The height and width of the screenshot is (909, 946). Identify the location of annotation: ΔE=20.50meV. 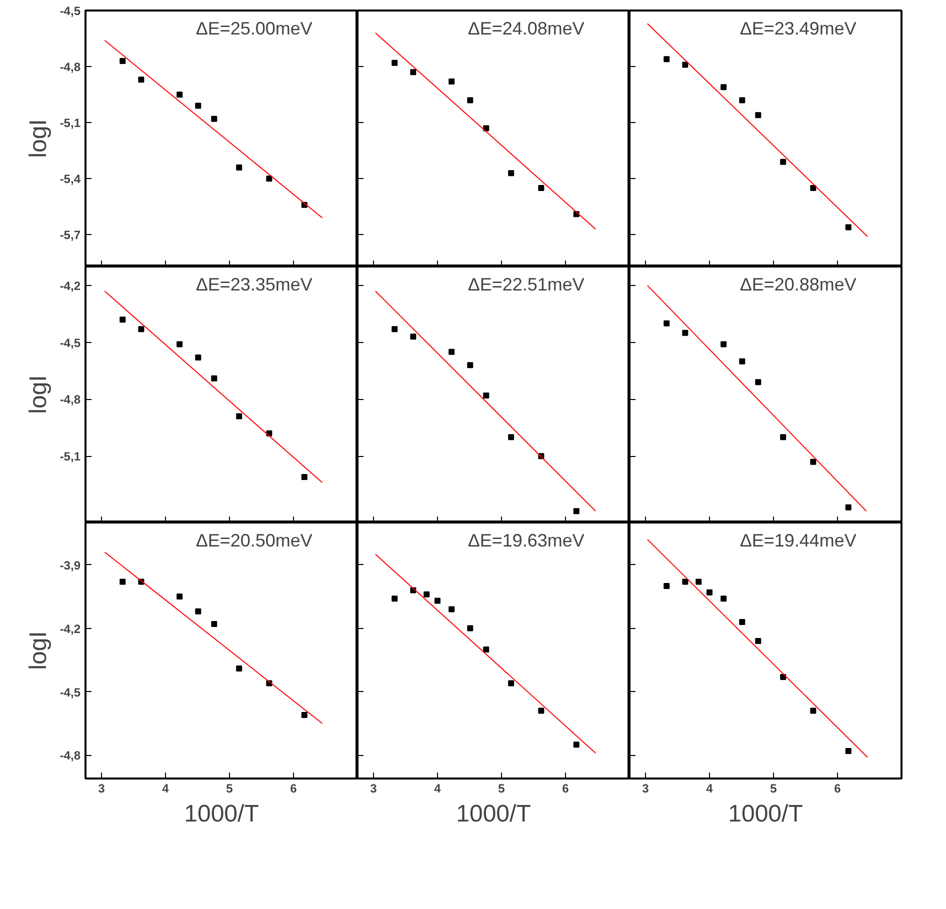
(254, 540).